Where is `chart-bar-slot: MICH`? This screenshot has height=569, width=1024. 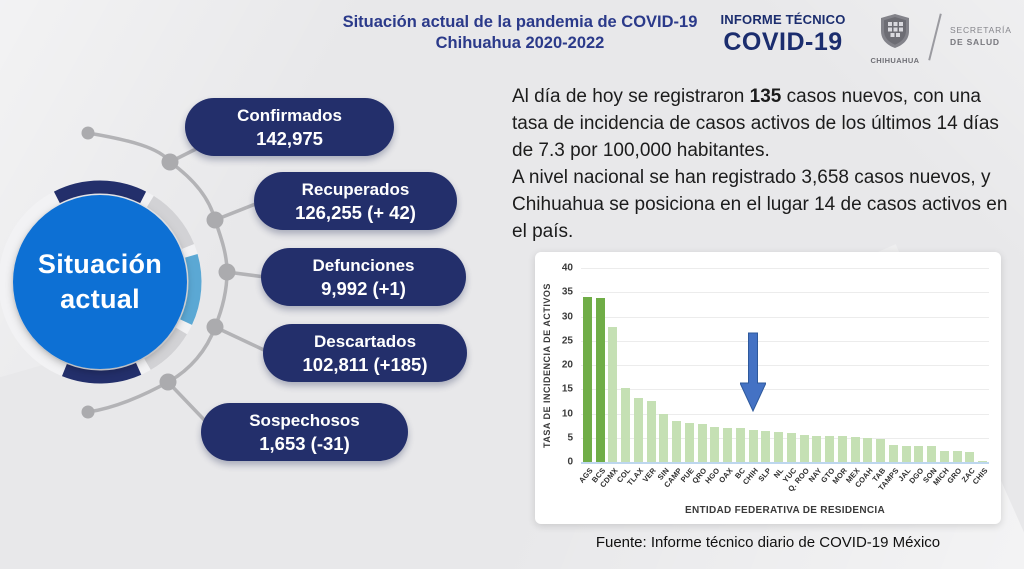
chart-bar-slot: MICH is located at coordinates (941, 377).